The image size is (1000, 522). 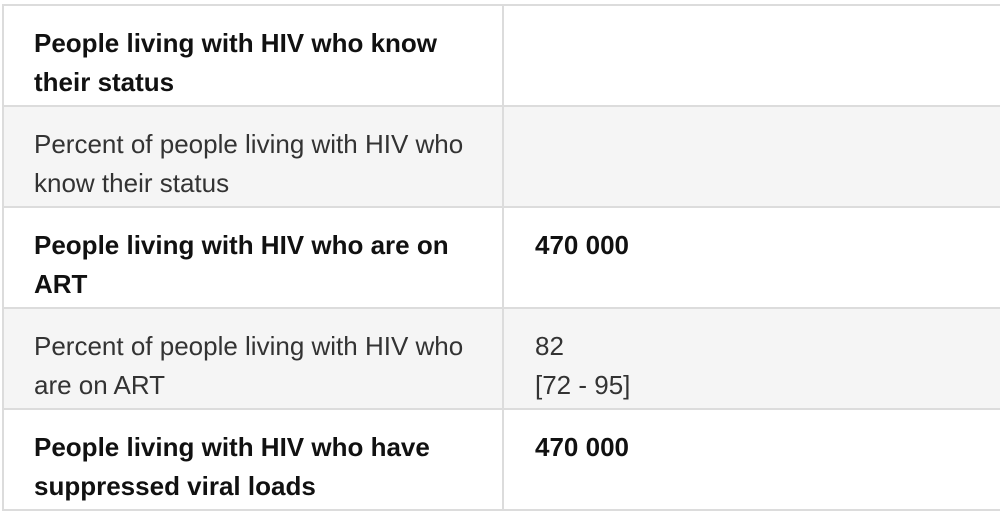 What do you see at coordinates (752, 358) in the screenshot?
I see `row-value-cell: 82 [72 - 95]` at bounding box center [752, 358].